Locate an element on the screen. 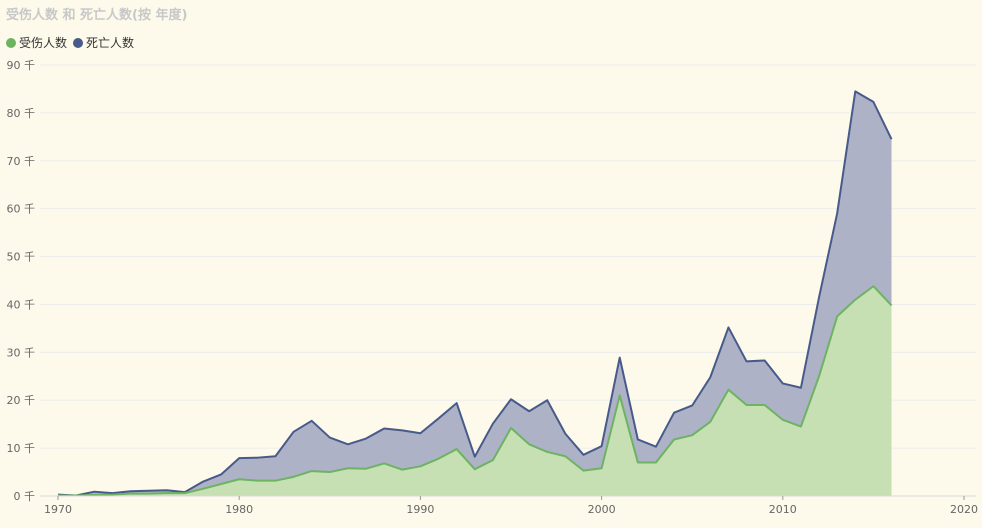  y-tick-label: 50 千 is located at coordinates (21, 257).